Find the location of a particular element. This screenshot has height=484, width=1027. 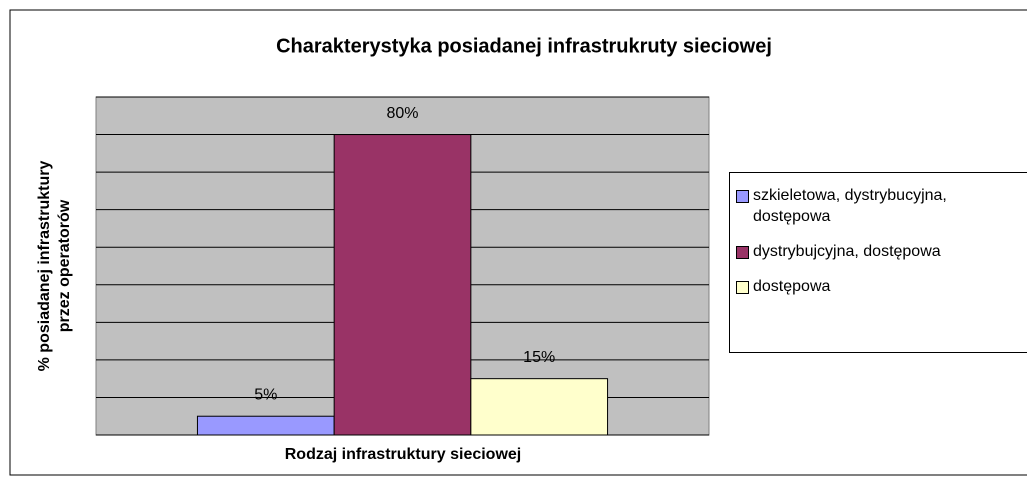

legend-label: dystrybujcyjna, dostępowa is located at coordinates (847, 251).